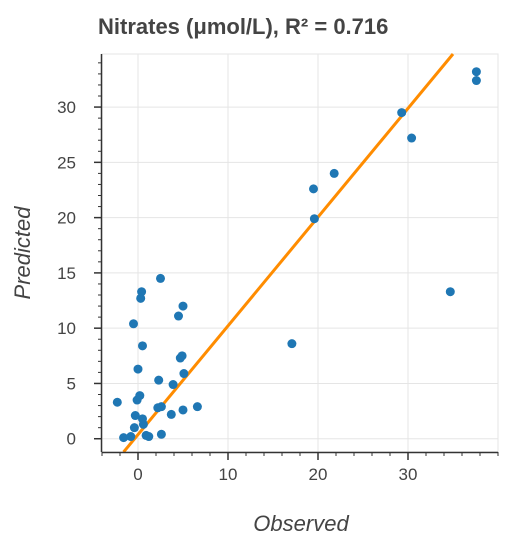  Describe the element at coordinates (71, 439) in the screenshot. I see `y-tick-label: 0` at that location.